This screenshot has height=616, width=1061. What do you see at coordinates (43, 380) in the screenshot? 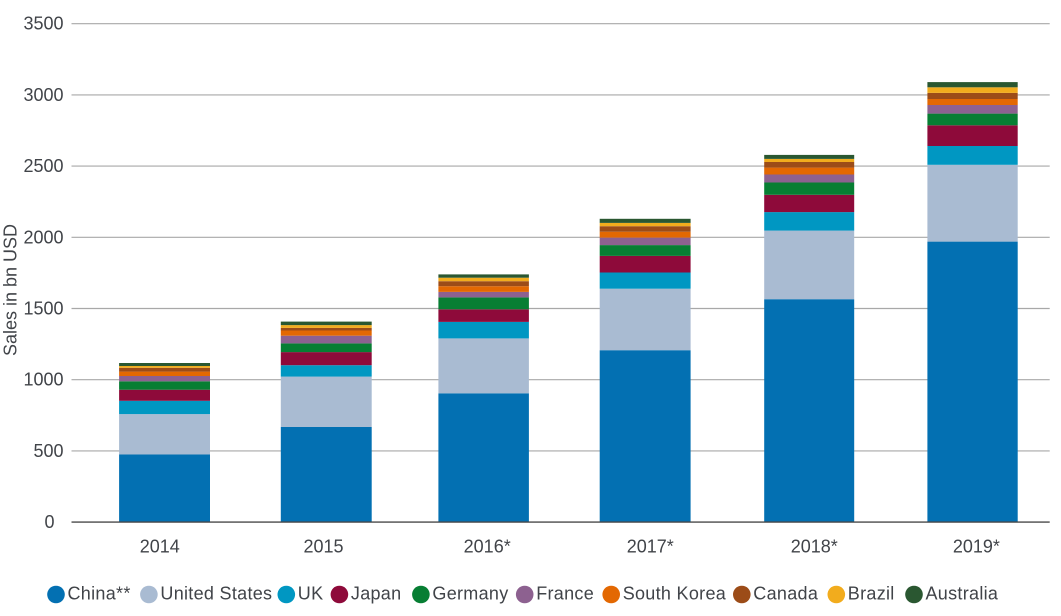
I see `svg-text: 1000` at bounding box center [43, 380].